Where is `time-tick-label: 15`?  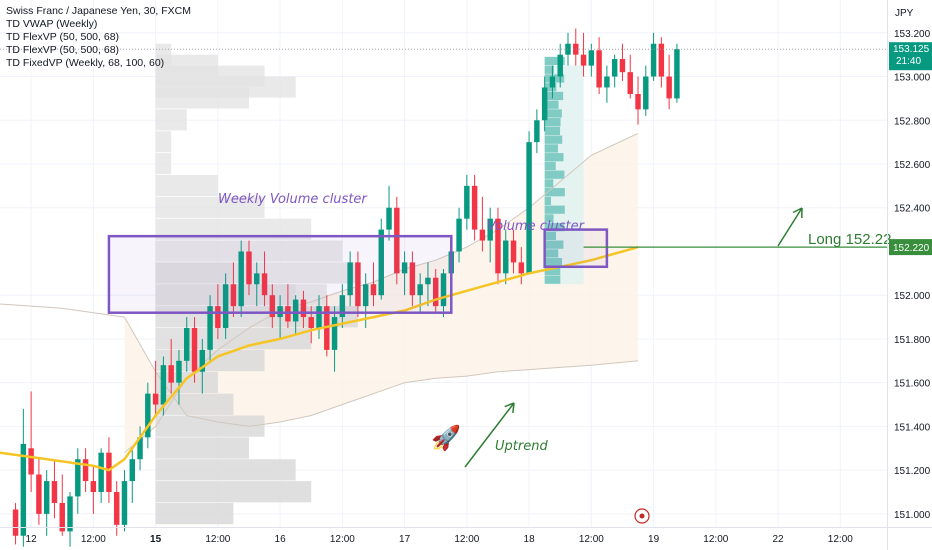 time-tick-label: 15 is located at coordinates (156, 539).